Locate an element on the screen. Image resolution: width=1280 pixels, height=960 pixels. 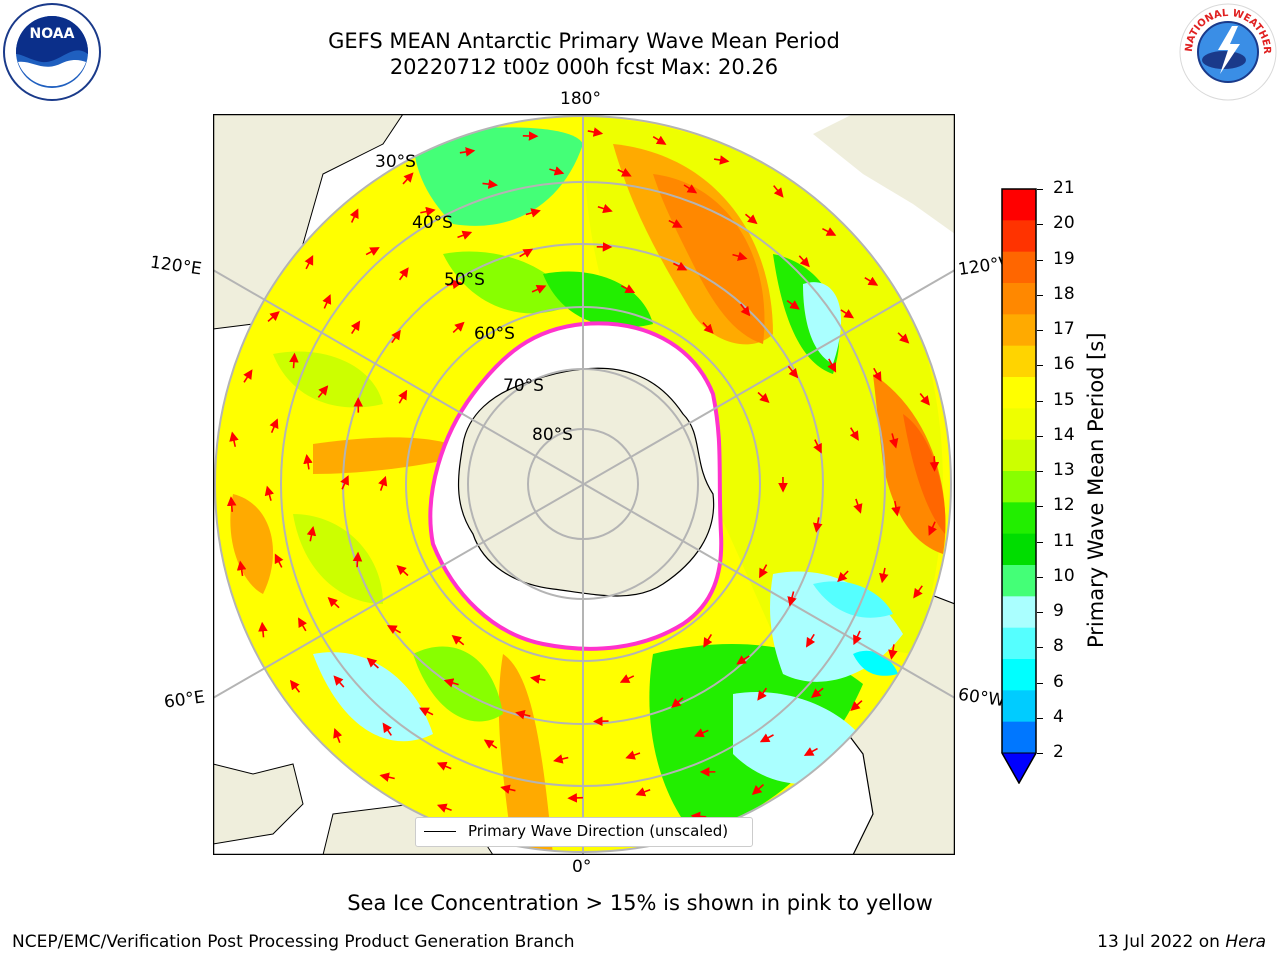
colorbar-tick-label: 19 is located at coordinates (1064, 258).